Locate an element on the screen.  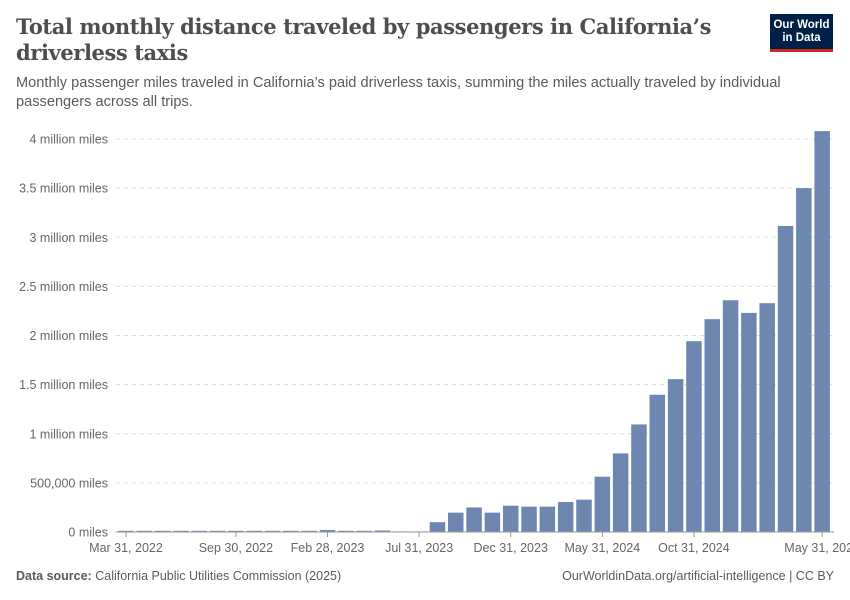
x-tick-label: May 31, 2024 is located at coordinates (602, 548).